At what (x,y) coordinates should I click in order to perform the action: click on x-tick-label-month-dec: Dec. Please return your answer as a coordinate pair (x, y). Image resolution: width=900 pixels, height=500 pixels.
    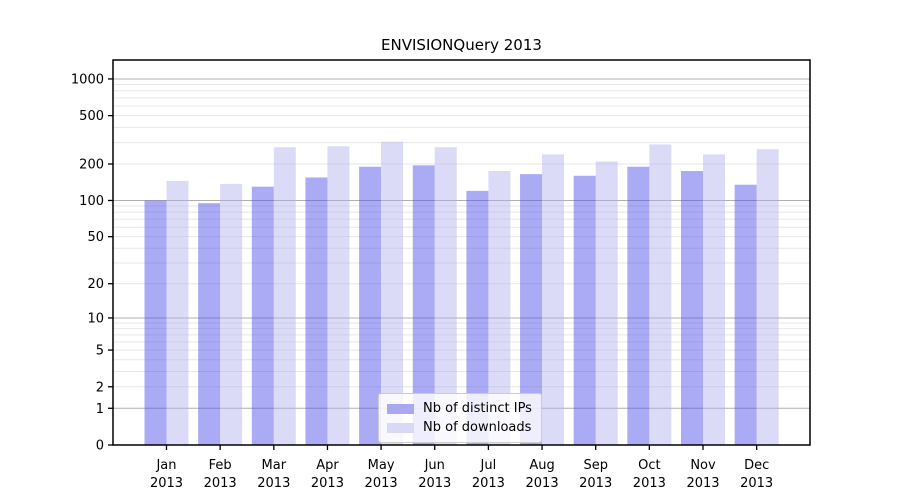
    Looking at the image, I should click on (756, 465).